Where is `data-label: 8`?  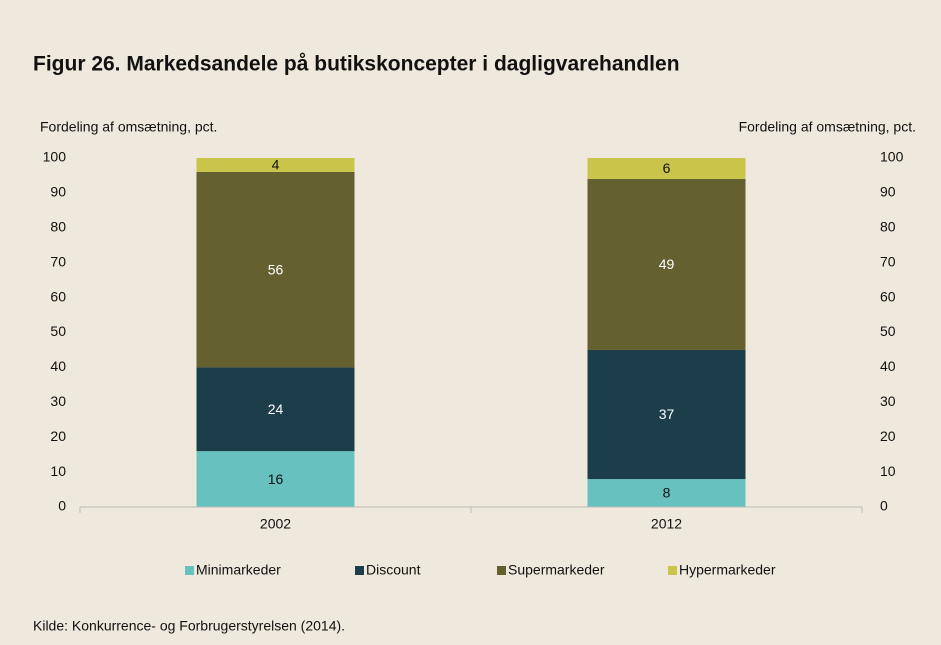
data-label: 8 is located at coordinates (667, 493).